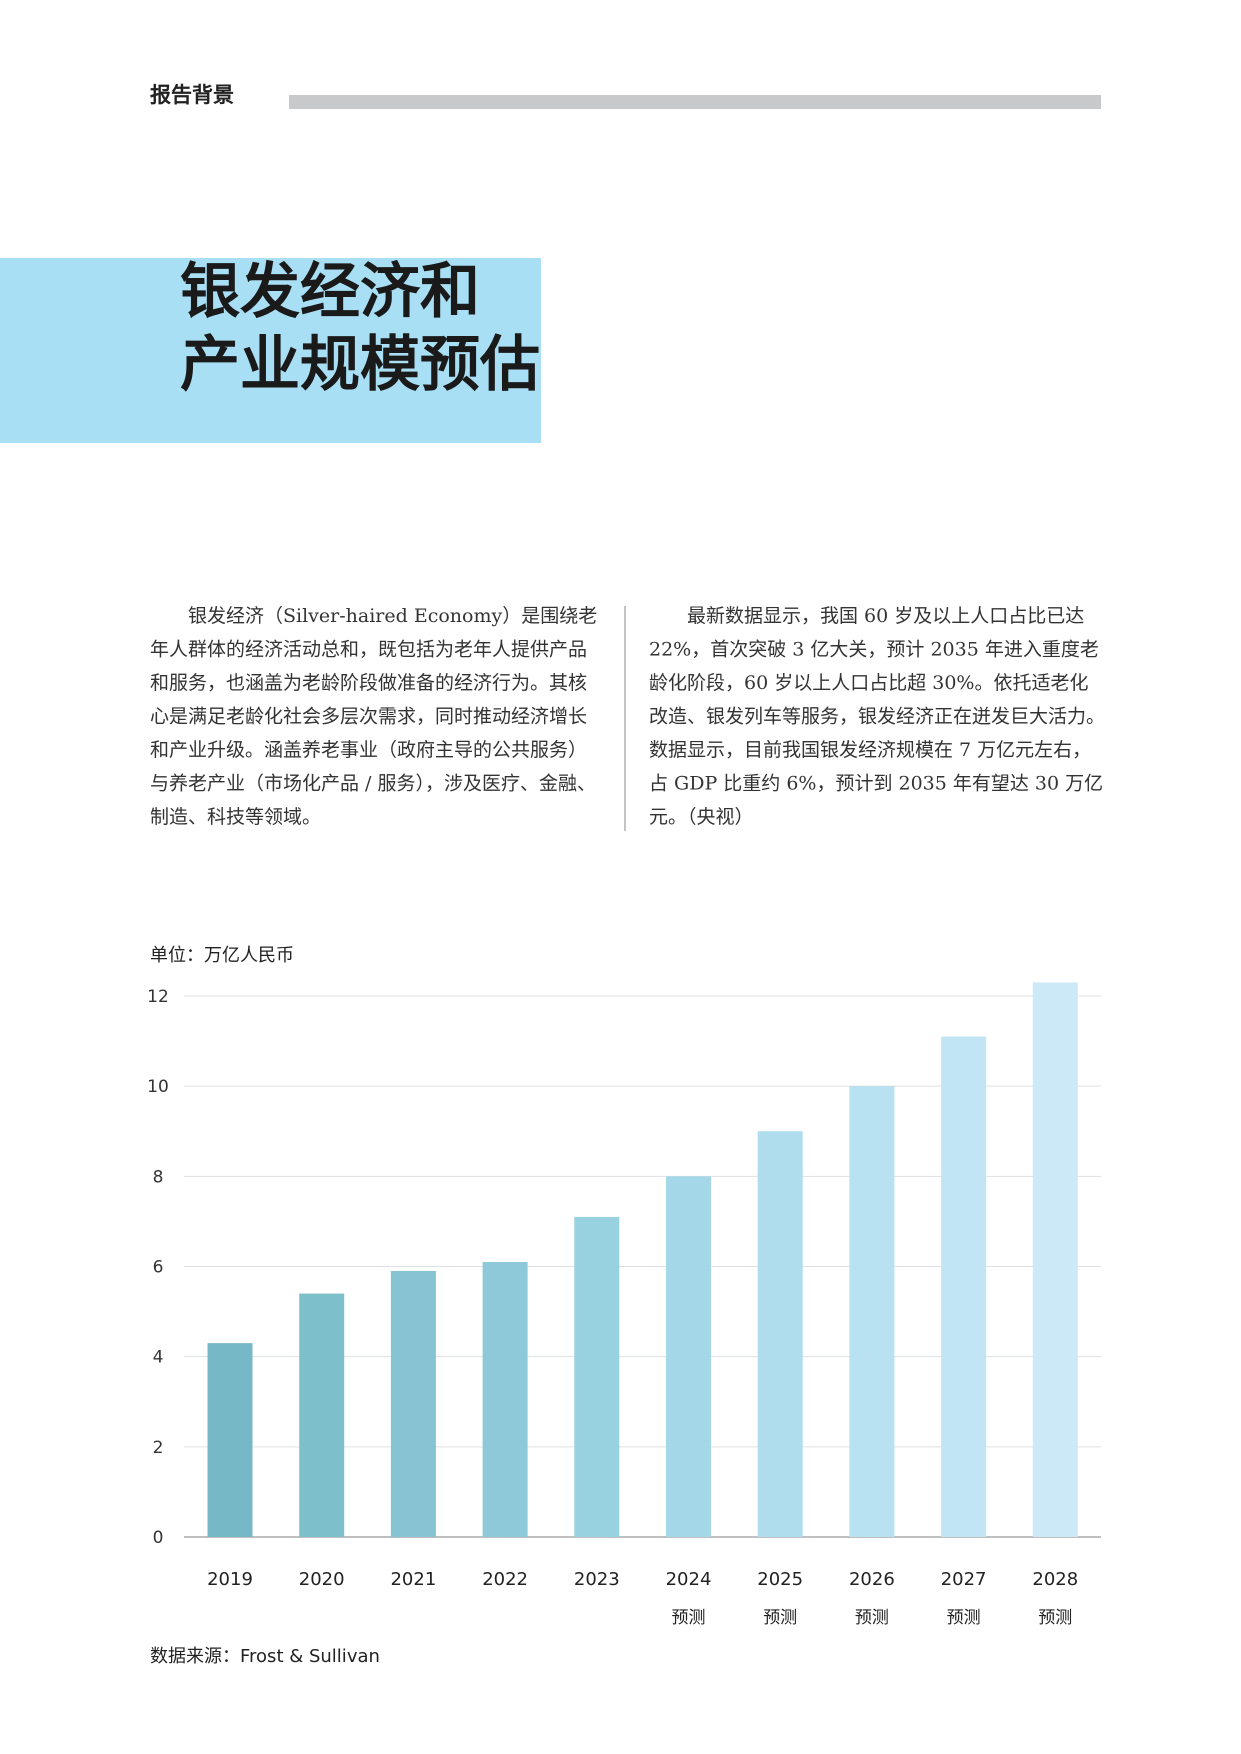 The height and width of the screenshot is (1754, 1241). Describe the element at coordinates (158, 1448) in the screenshot. I see `y-tick-label: 2` at that location.